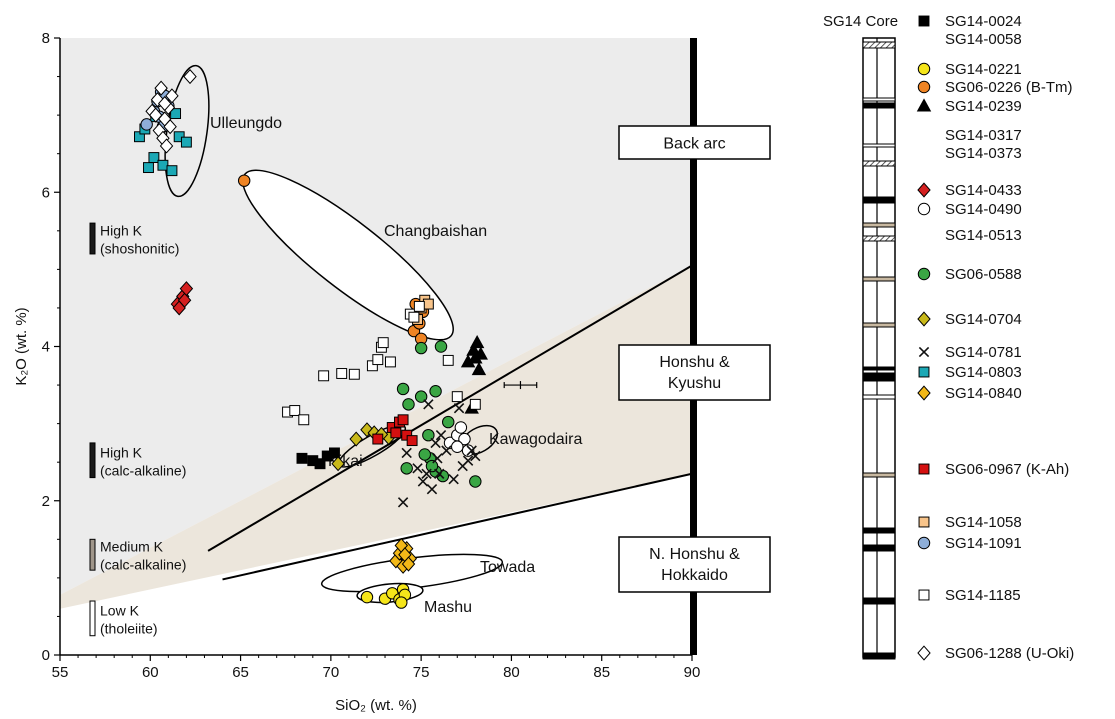 Image resolution: width=1115 pixels, height=719 pixels. Describe the element at coordinates (1007, 469) in the screenshot. I see `legend-label: SG06-0967 (K-Ah)` at that location.